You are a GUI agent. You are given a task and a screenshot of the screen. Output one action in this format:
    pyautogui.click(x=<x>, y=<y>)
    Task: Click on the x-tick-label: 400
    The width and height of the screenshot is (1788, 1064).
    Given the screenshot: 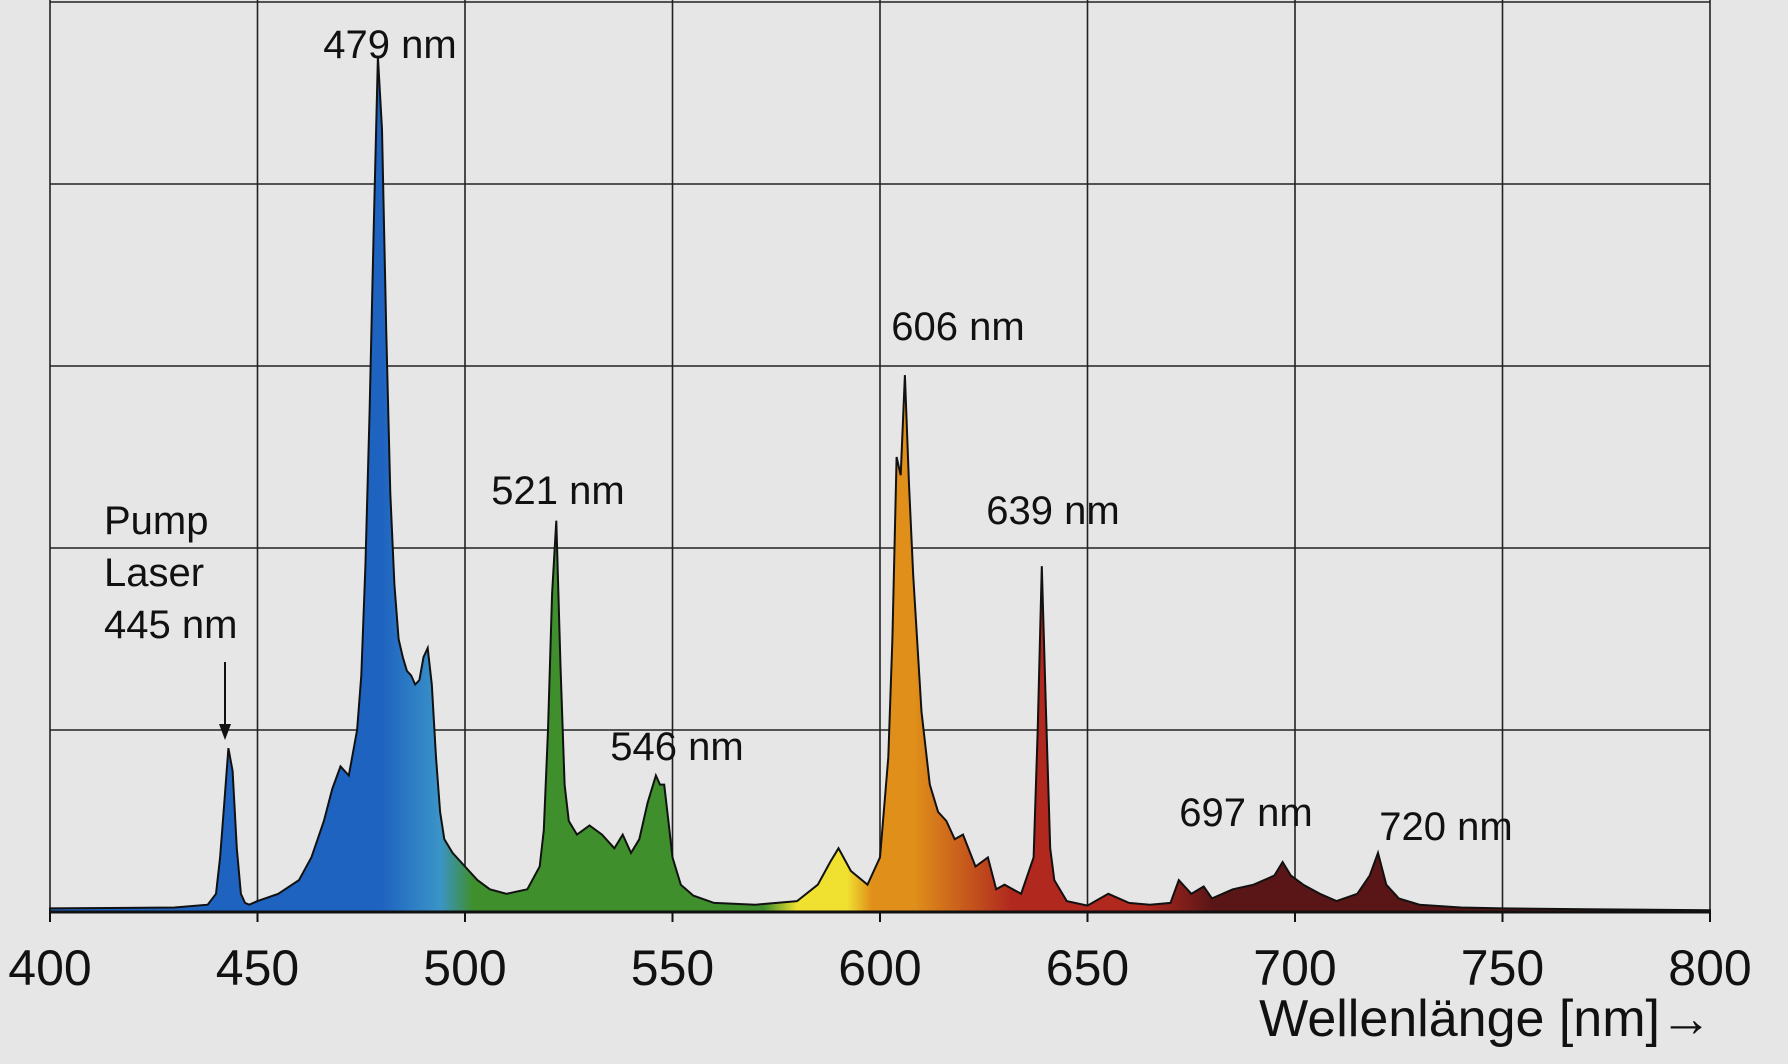 What is the action you would take?
    pyautogui.click(x=49, y=968)
    